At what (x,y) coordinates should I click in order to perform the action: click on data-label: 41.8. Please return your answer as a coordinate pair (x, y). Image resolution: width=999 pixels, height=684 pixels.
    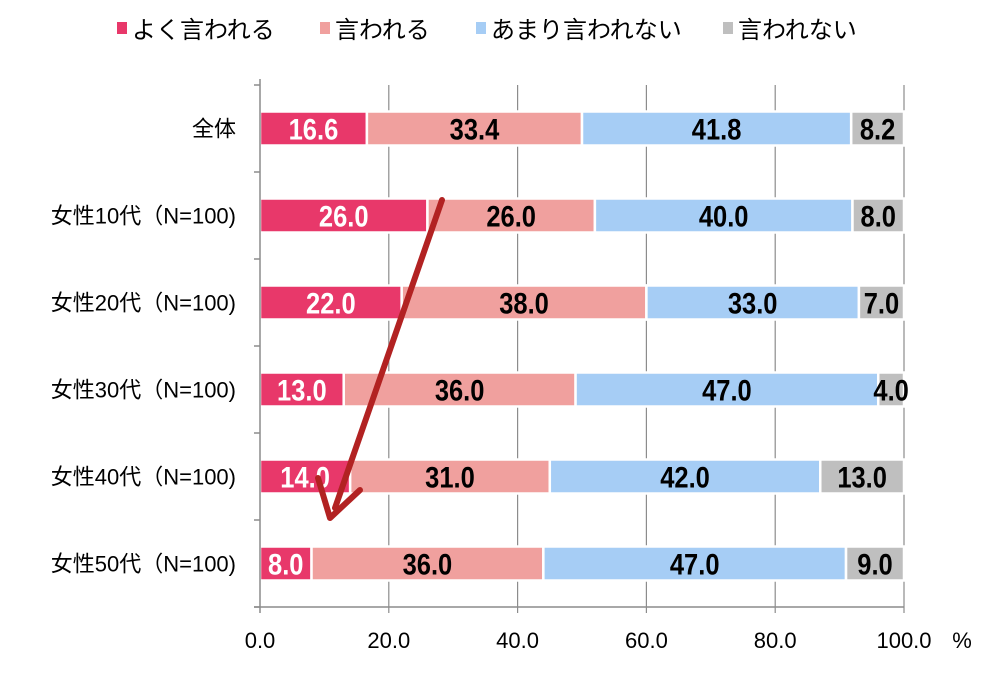
    Looking at the image, I should click on (717, 129).